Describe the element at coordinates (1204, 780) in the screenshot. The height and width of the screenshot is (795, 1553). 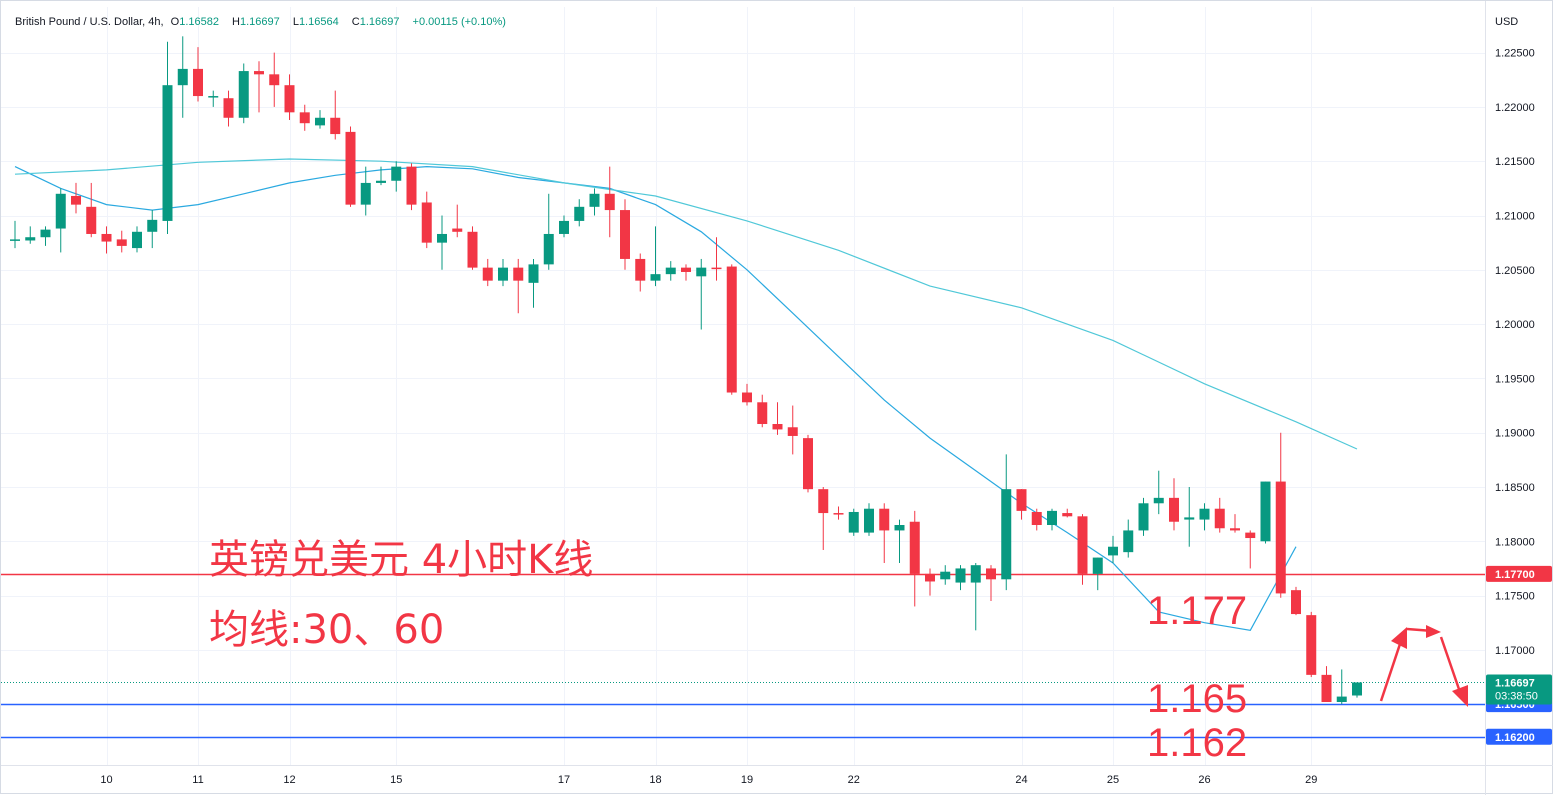
I see `time-tick-label: 26` at that location.